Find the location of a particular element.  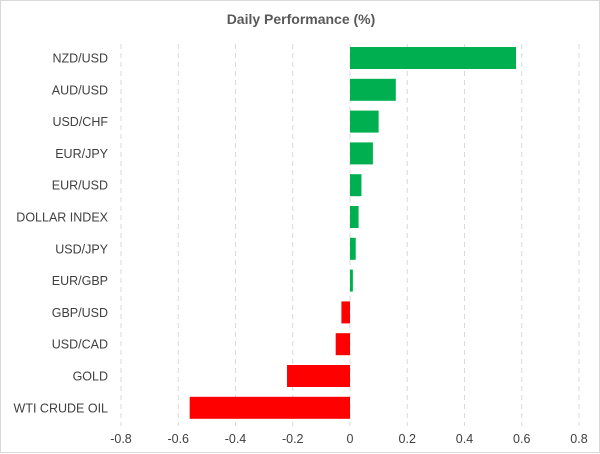

category-label: AUD/USD is located at coordinates (80, 90).